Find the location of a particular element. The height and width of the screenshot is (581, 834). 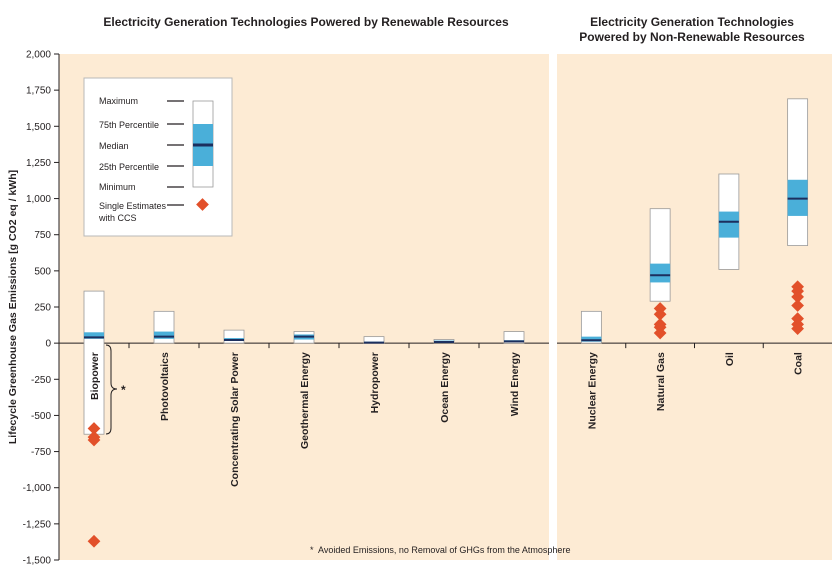

legend-median-label: Median is located at coordinates (114, 146).